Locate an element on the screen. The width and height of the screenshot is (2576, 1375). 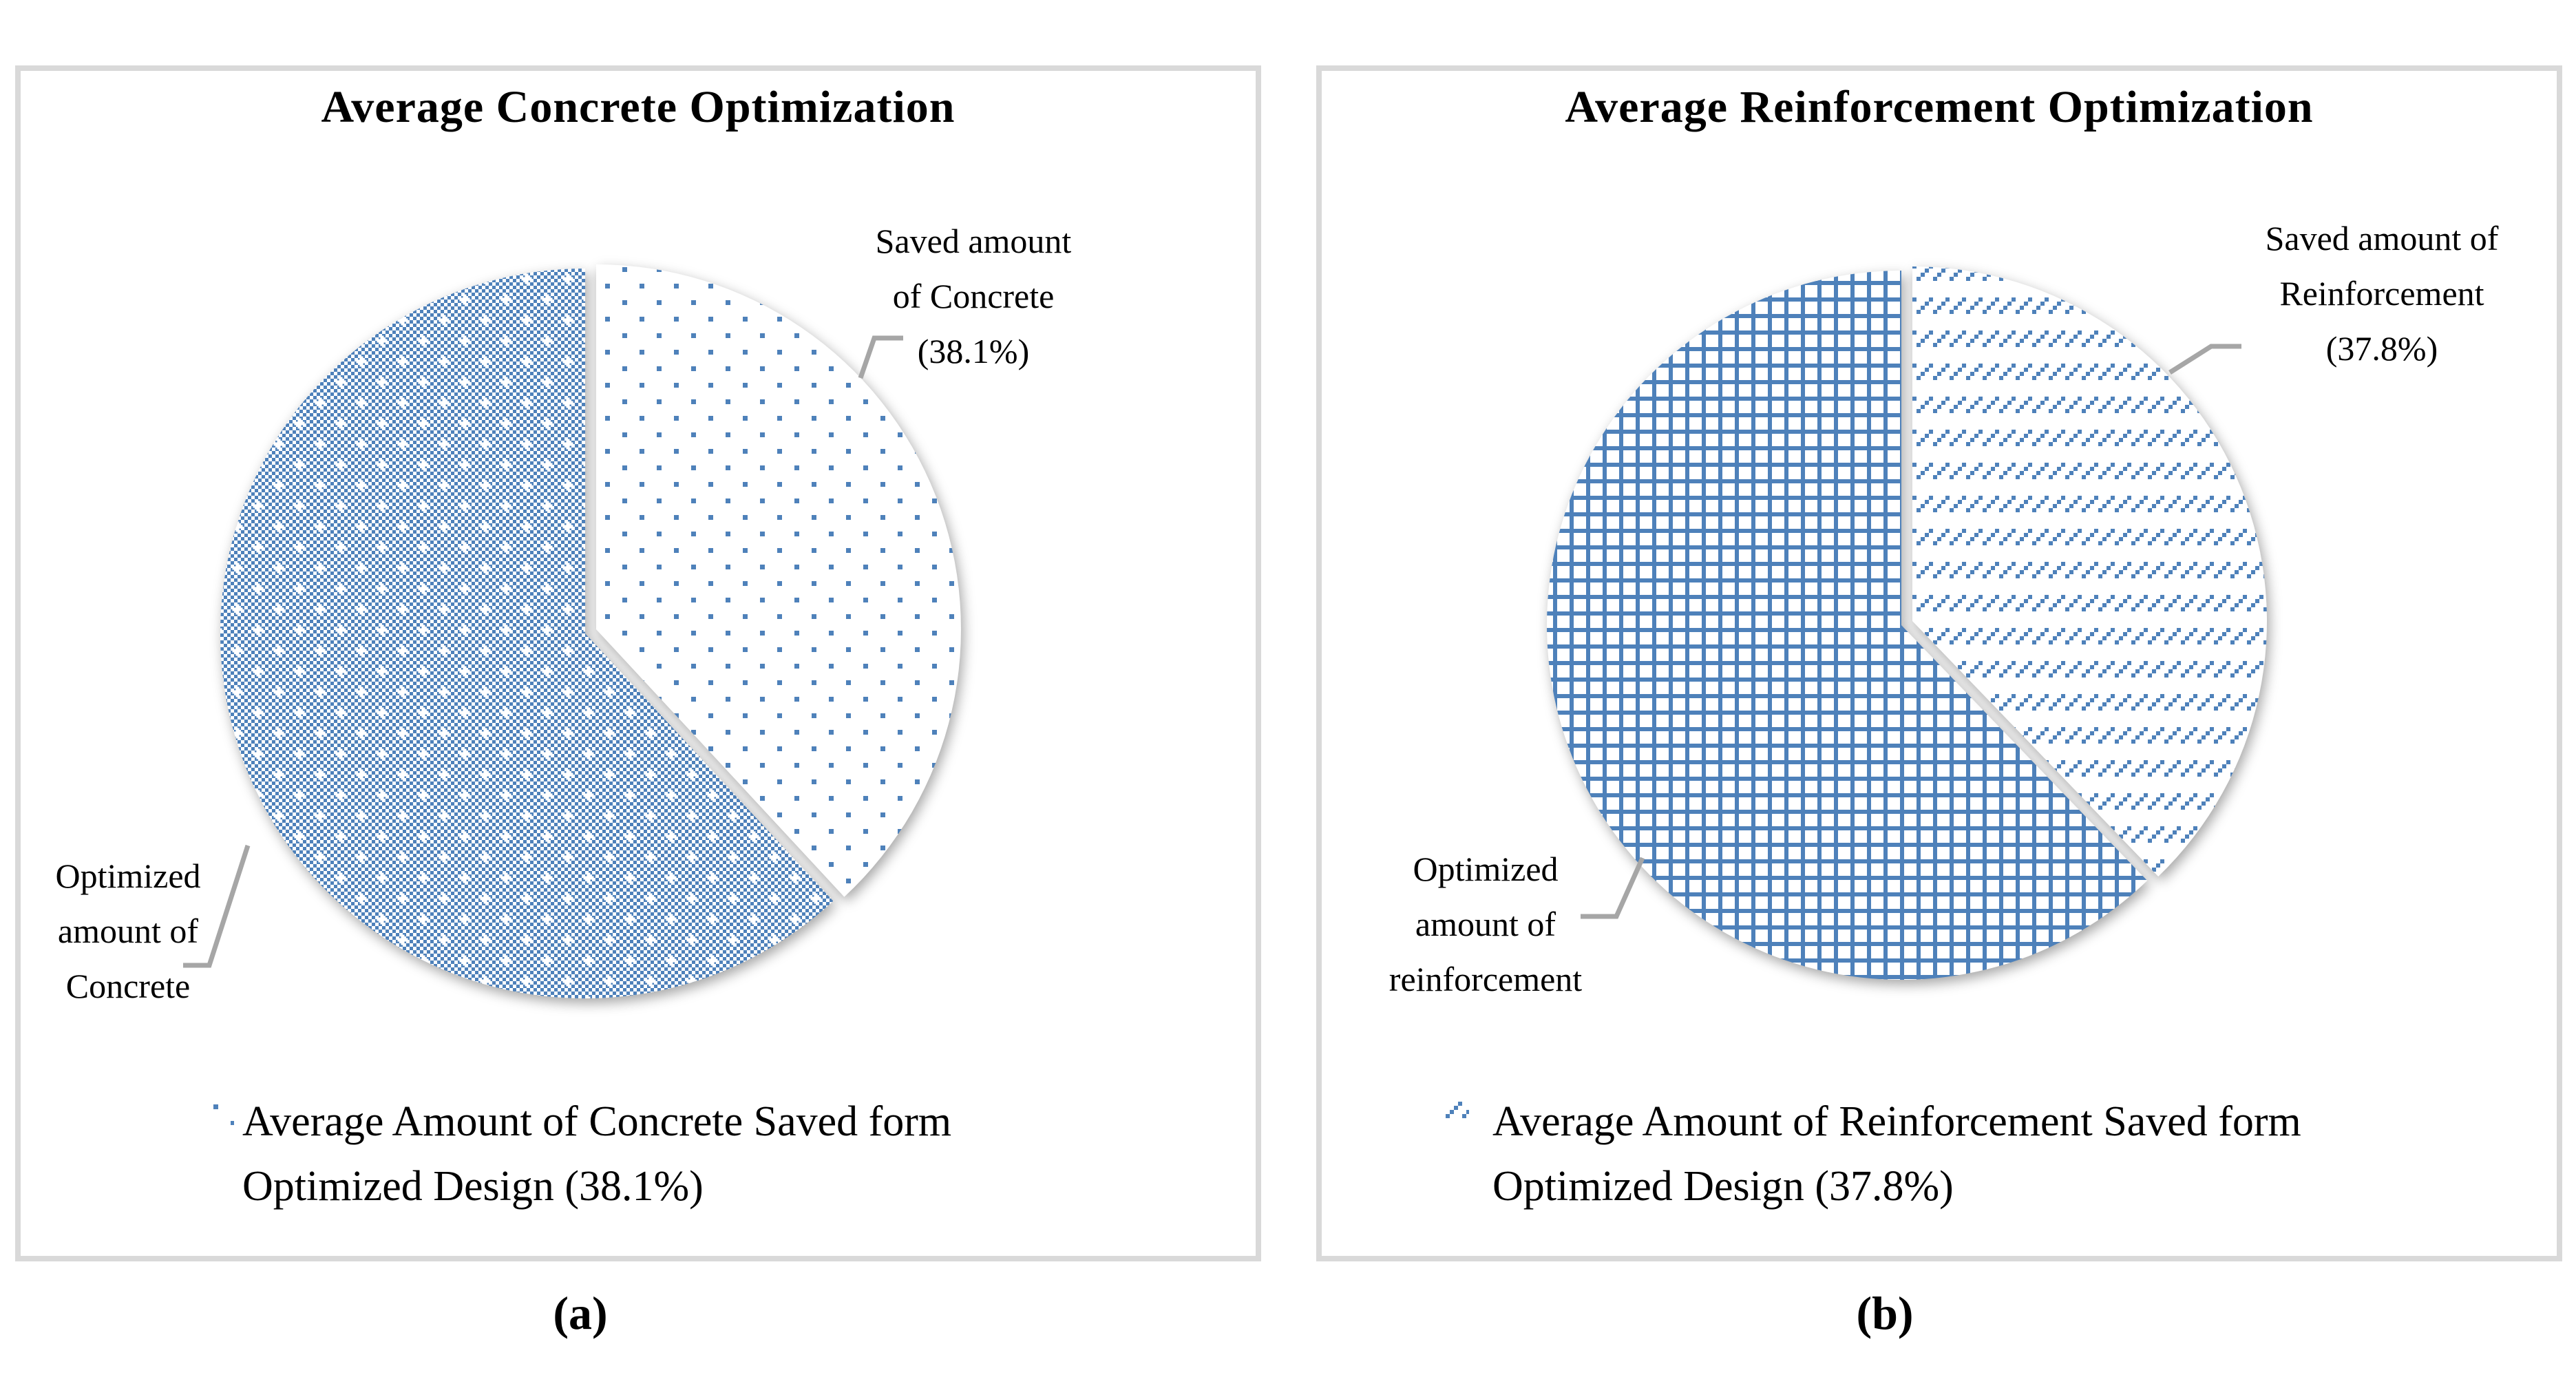
legend-b-marker-diagonal-icon is located at coordinates (1458, 1113).